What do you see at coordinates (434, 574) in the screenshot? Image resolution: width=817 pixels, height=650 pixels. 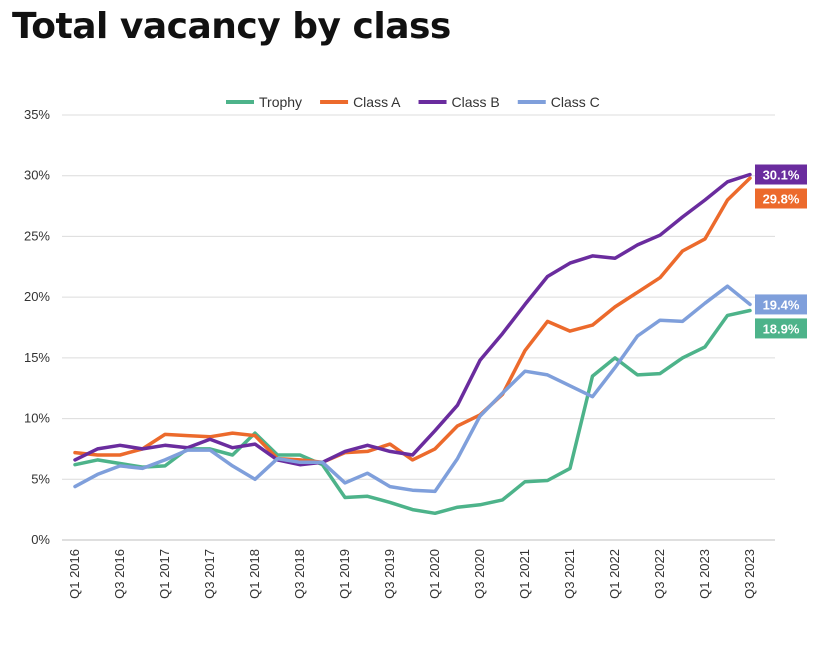 I see `x-tick-label: Q1 2020` at bounding box center [434, 574].